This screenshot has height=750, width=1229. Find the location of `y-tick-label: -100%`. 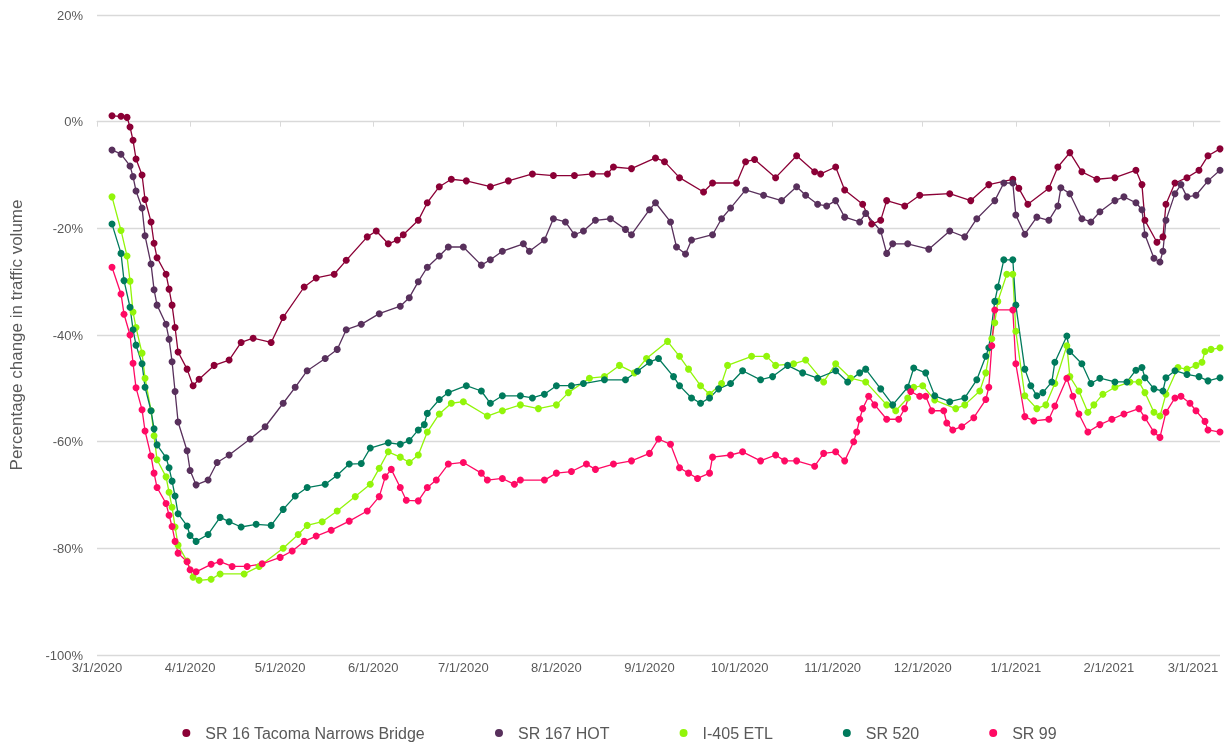

y-tick-label: -100% is located at coordinates (64, 655).